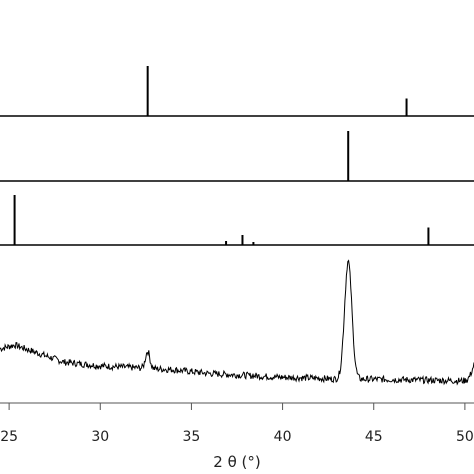 The height and width of the screenshot is (474, 474). I want to click on x-axis-title: 2 θ (°), so click(236, 462).